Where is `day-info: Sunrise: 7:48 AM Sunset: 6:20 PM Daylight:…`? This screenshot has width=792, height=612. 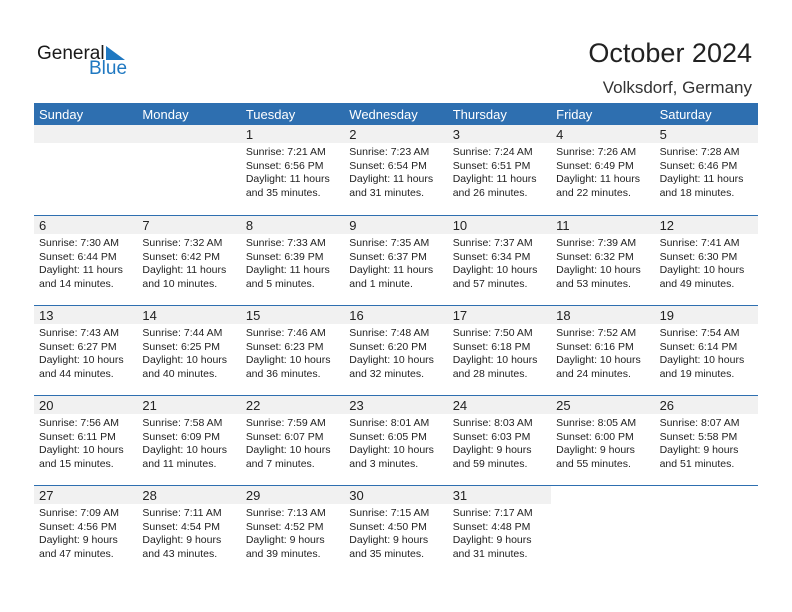 day-info: Sunrise: 7:48 AM Sunset: 6:20 PM Daylight:… is located at coordinates (395, 352).